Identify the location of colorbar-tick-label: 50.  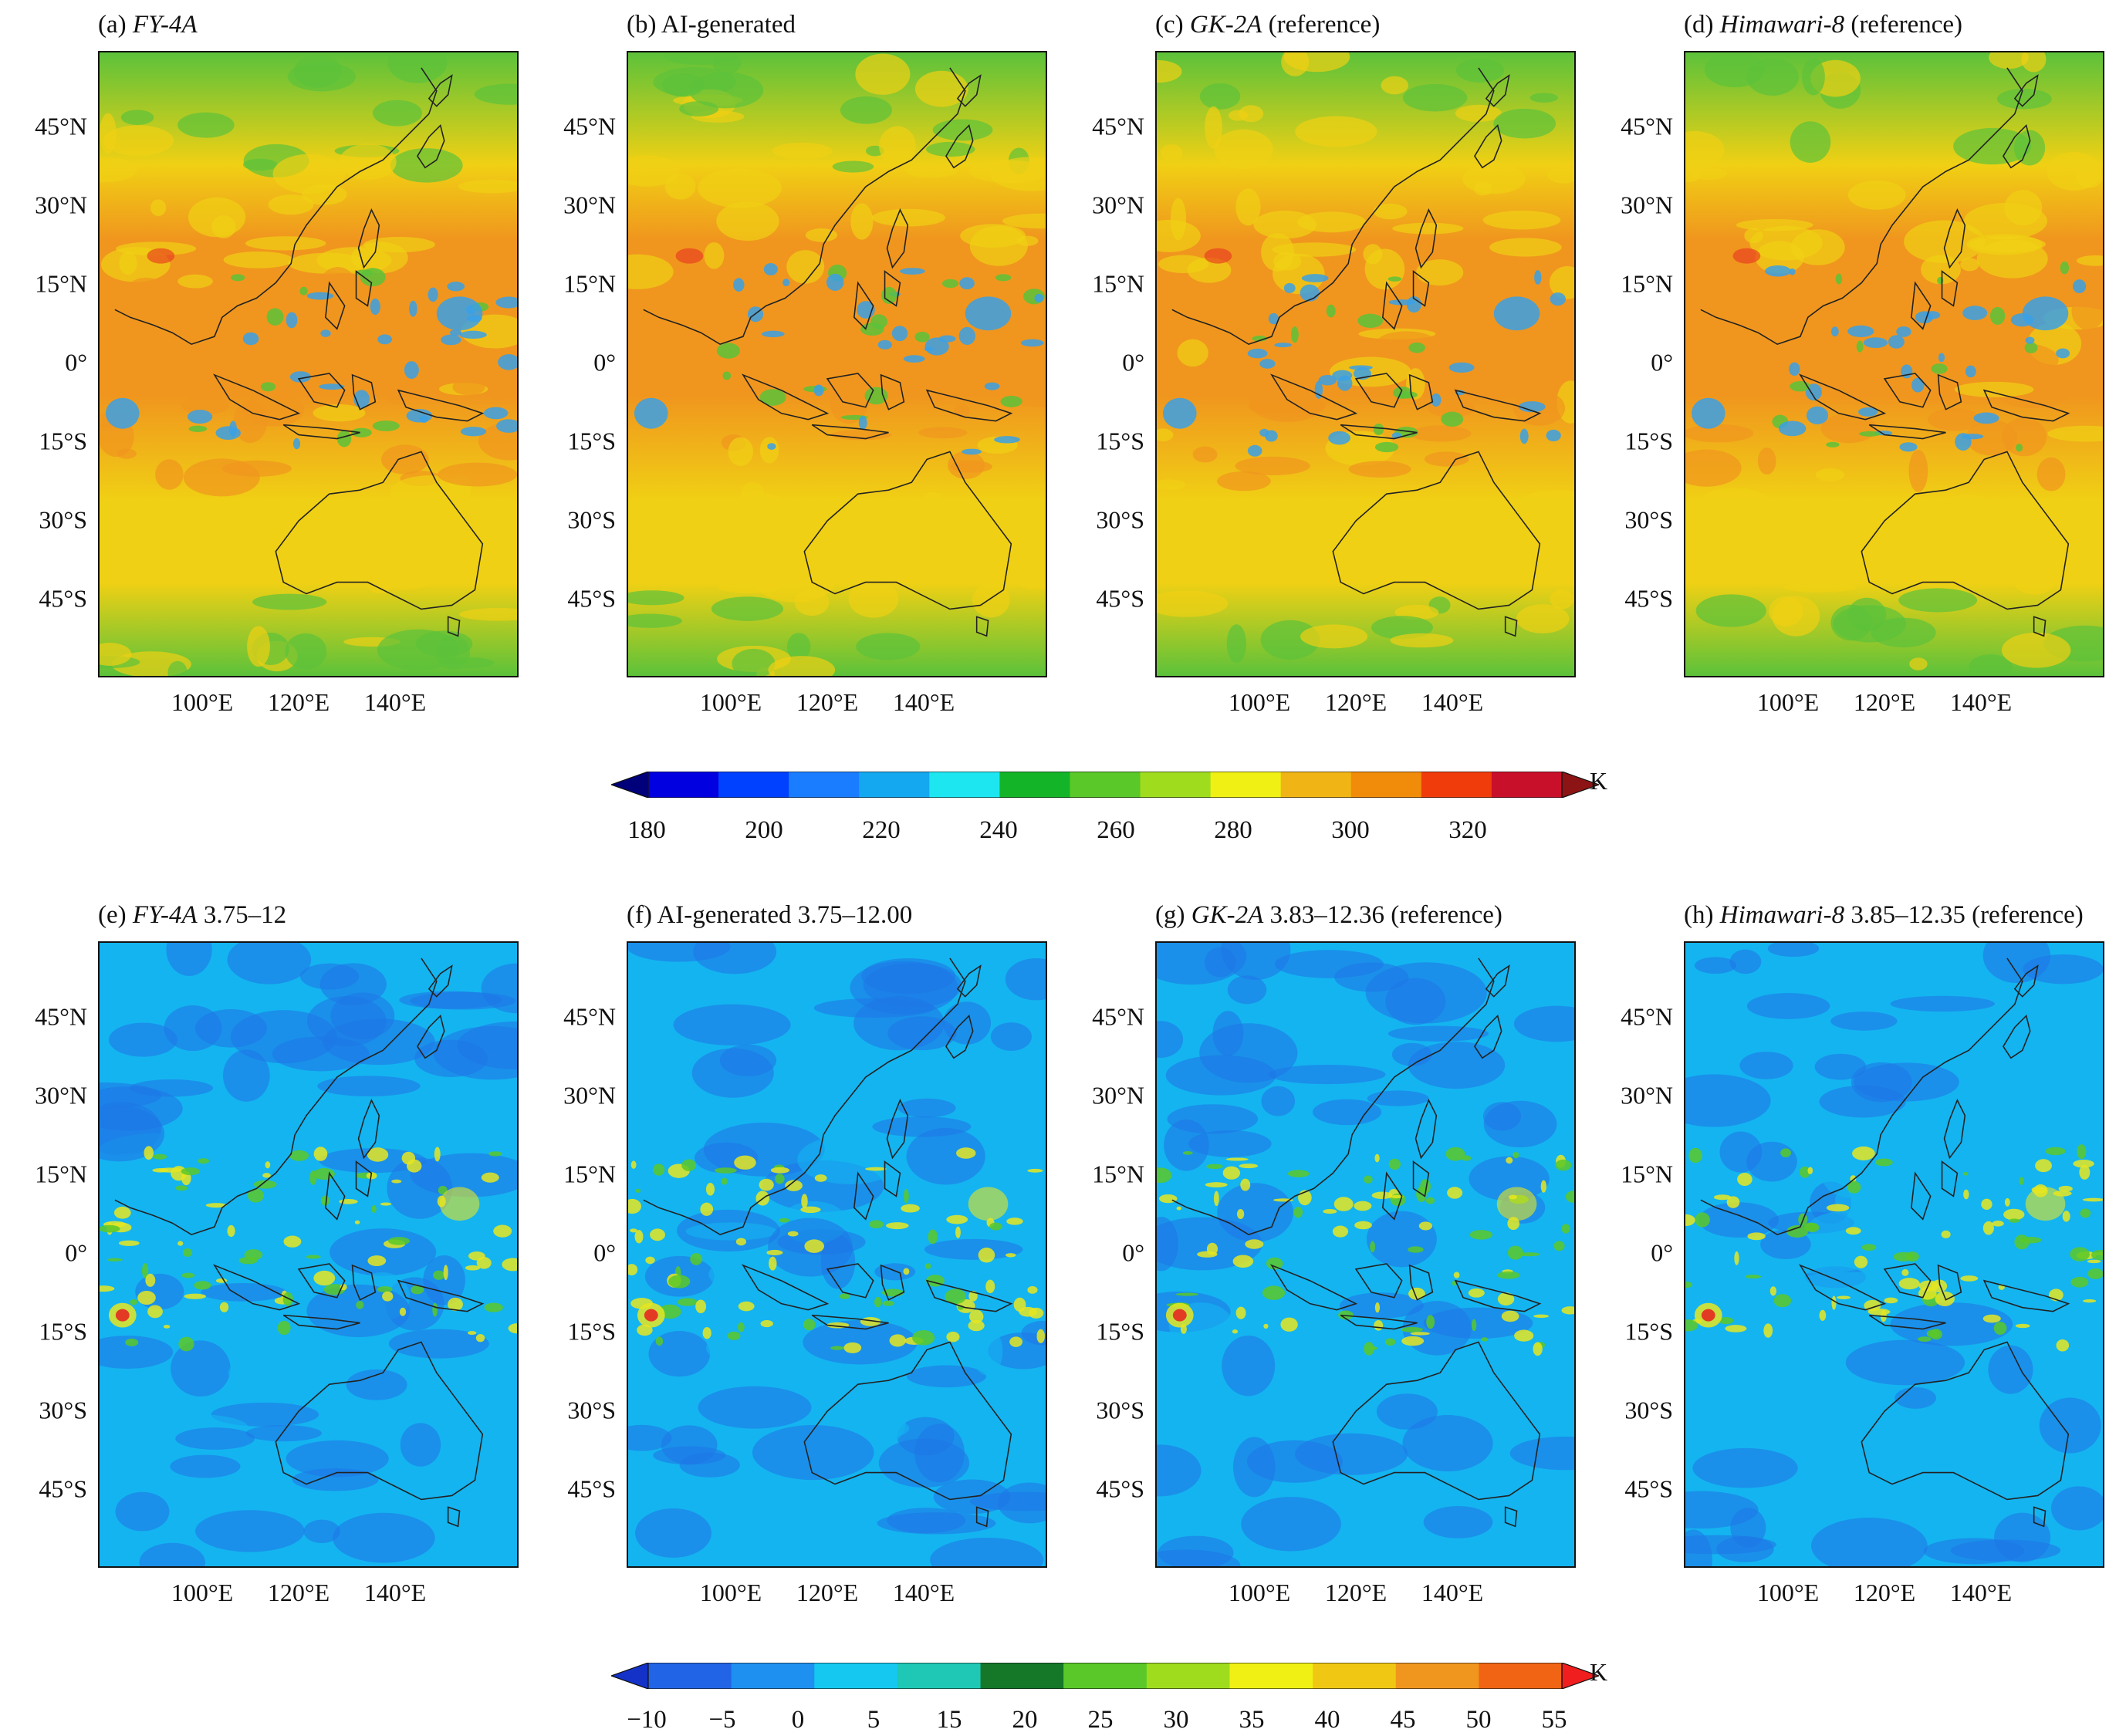
(1479, 1720).